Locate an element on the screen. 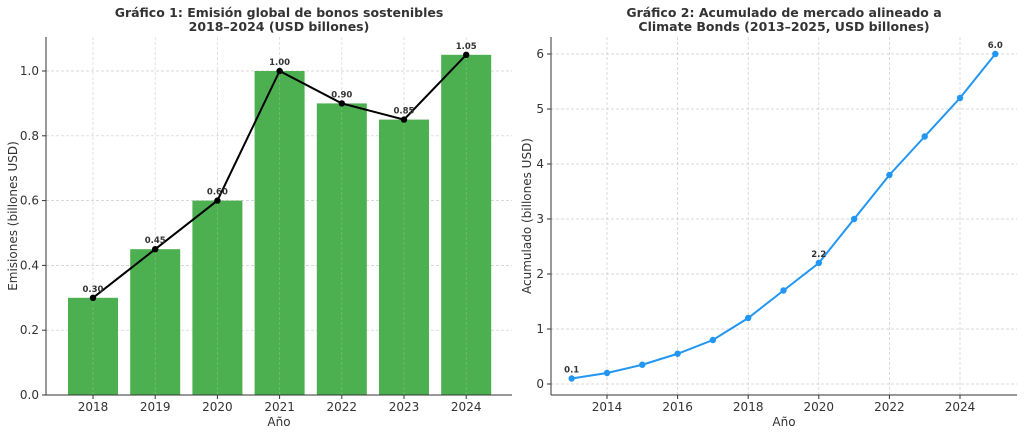 The width and height of the screenshot is (1024, 439). chart-1-data-label: 0.45 is located at coordinates (155, 241).